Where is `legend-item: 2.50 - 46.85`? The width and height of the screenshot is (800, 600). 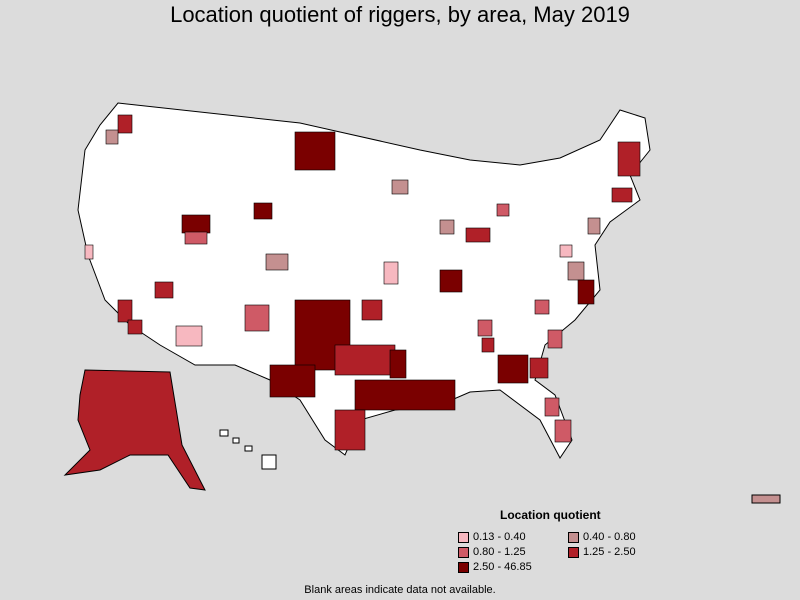 legend-item: 2.50 - 46.85 is located at coordinates (513, 567).